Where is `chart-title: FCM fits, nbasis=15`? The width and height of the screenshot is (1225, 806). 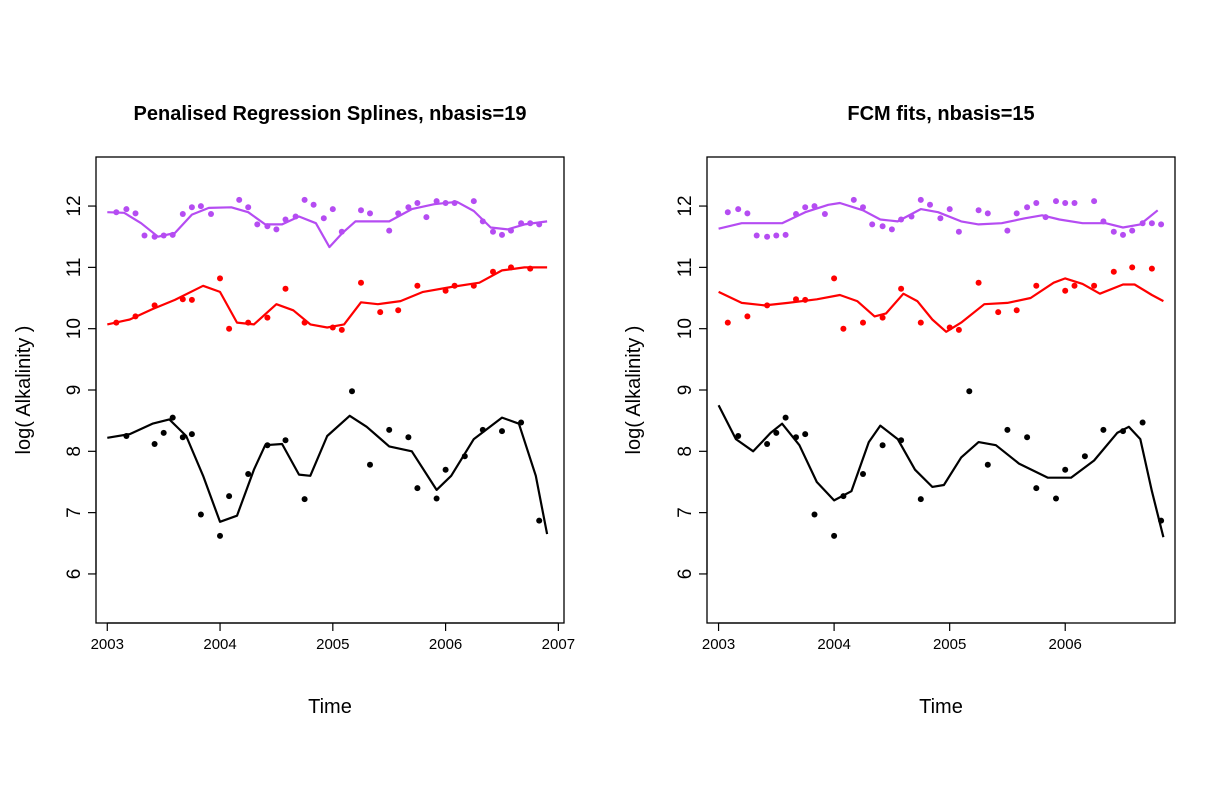 chart-title: FCM fits, nbasis=15 is located at coordinates (940, 114).